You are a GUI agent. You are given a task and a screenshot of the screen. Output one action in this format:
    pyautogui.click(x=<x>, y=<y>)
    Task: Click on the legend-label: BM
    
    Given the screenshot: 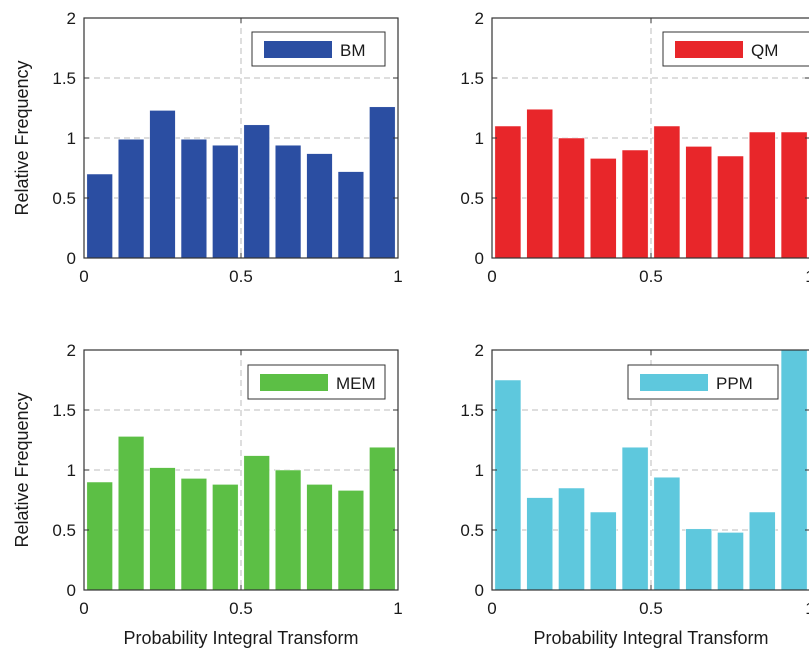 What is the action you would take?
    pyautogui.click(x=353, y=50)
    